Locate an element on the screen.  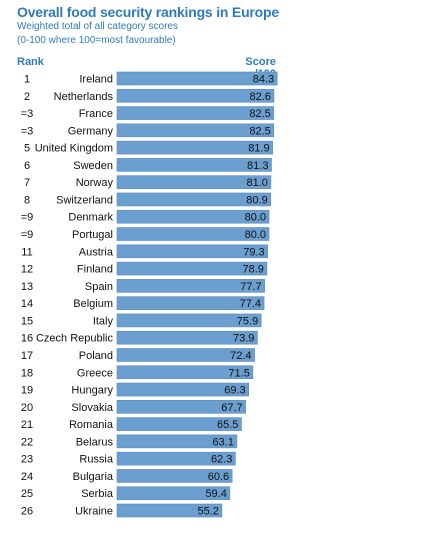
bar-row: 11 Austria 79.3 is located at coordinates (144, 251).